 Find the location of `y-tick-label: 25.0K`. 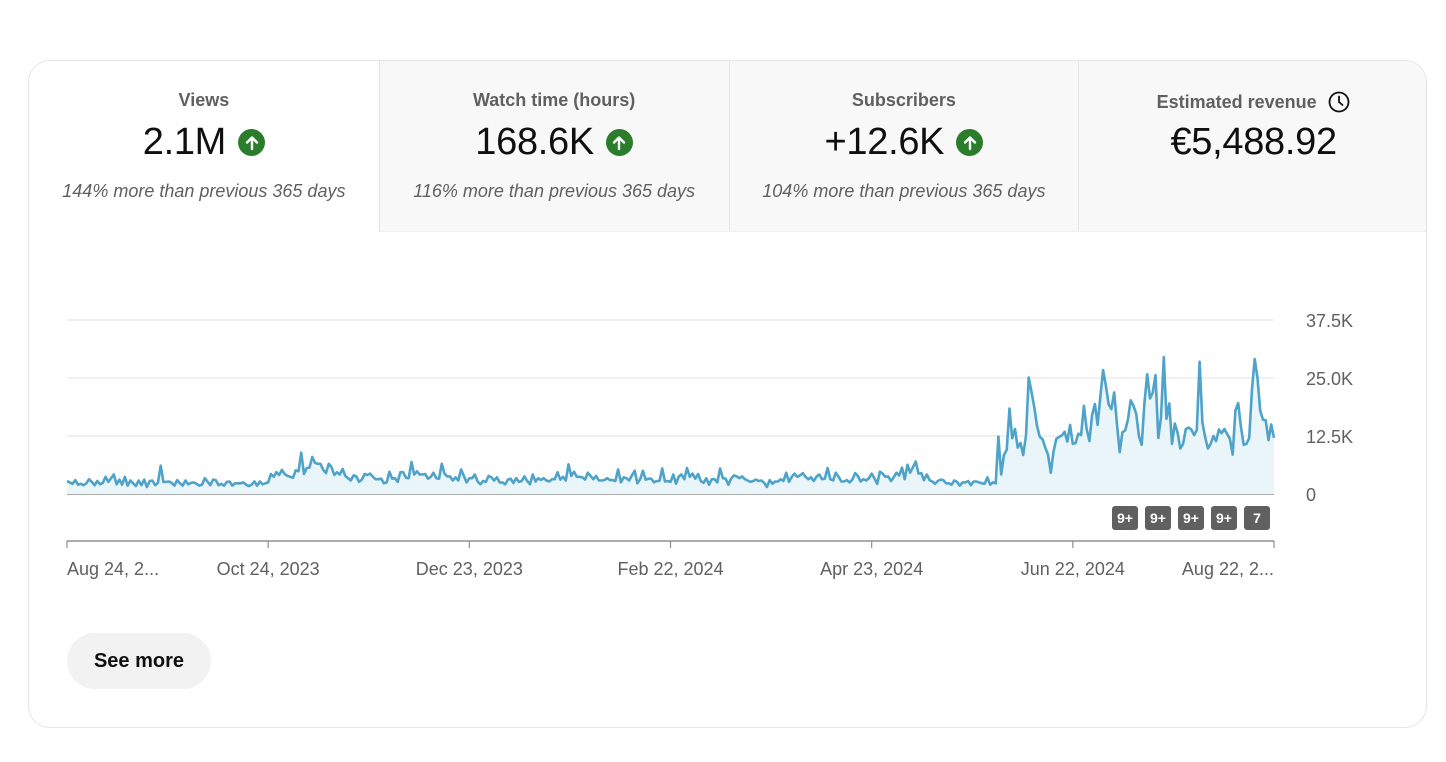

y-tick-label: 25.0K is located at coordinates (1329, 379).